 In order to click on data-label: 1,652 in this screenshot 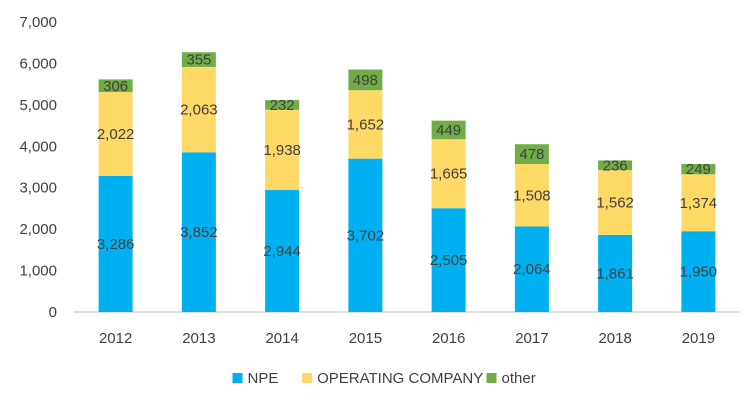, I will do `click(366, 124)`.